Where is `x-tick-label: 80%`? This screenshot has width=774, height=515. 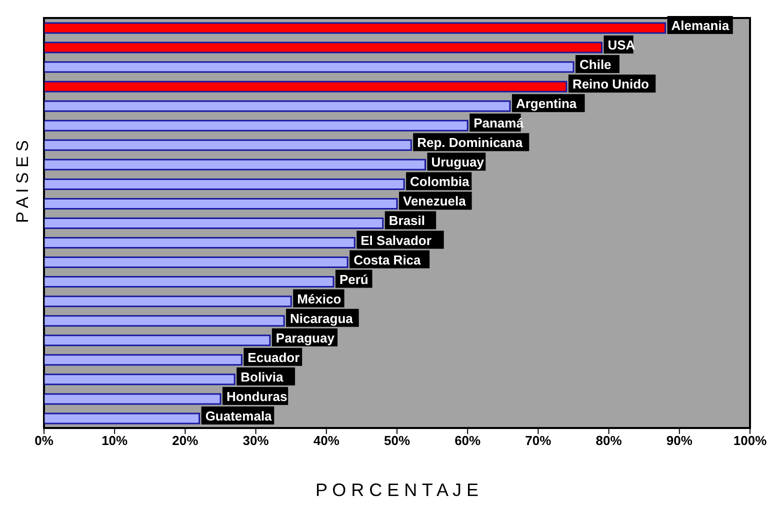 x-tick-label: 80% is located at coordinates (609, 440).